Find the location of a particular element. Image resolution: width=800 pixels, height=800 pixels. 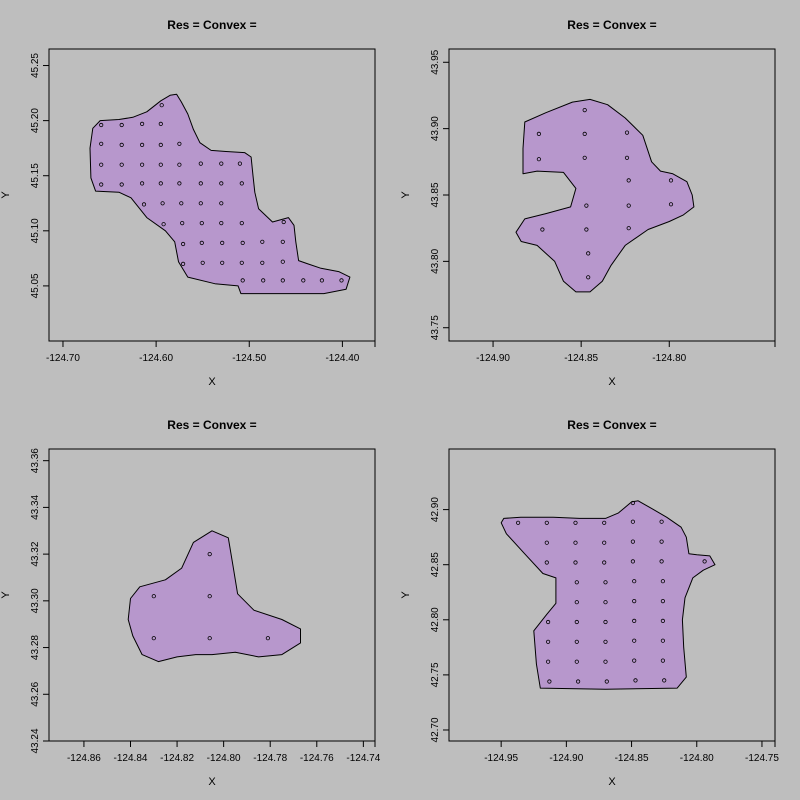

y-tick-label: 45.05 is located at coordinates (35, 285).